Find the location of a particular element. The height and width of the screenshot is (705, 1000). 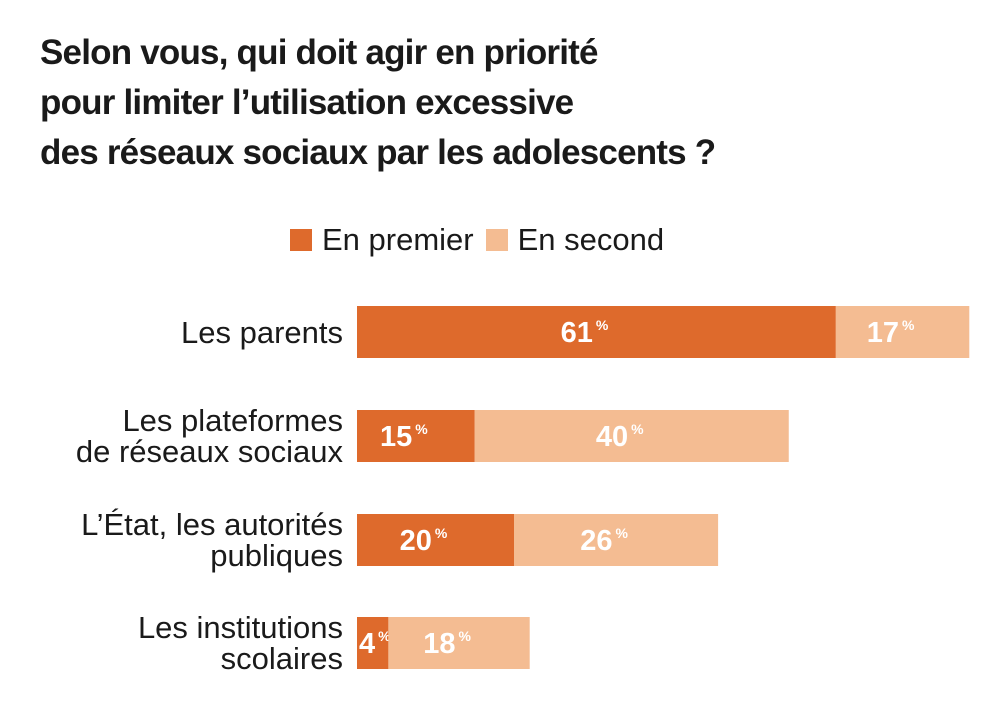

category-label-line: scolaires is located at coordinates (281, 658).